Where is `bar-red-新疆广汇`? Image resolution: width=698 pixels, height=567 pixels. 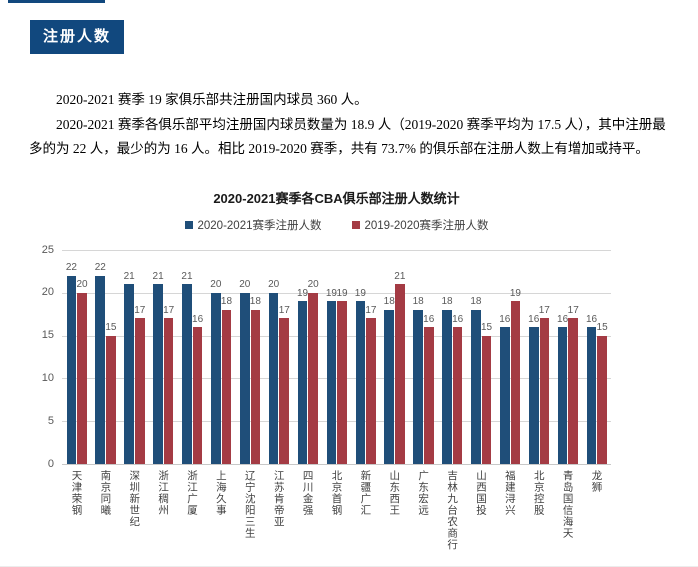
bar-red-新疆广汇 is located at coordinates (371, 391).